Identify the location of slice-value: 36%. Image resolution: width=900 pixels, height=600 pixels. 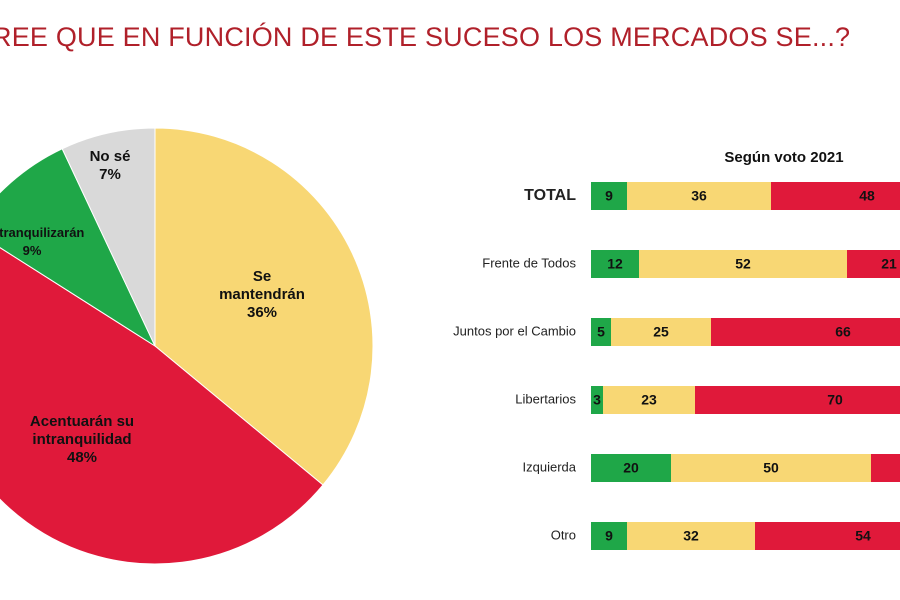
(262, 312).